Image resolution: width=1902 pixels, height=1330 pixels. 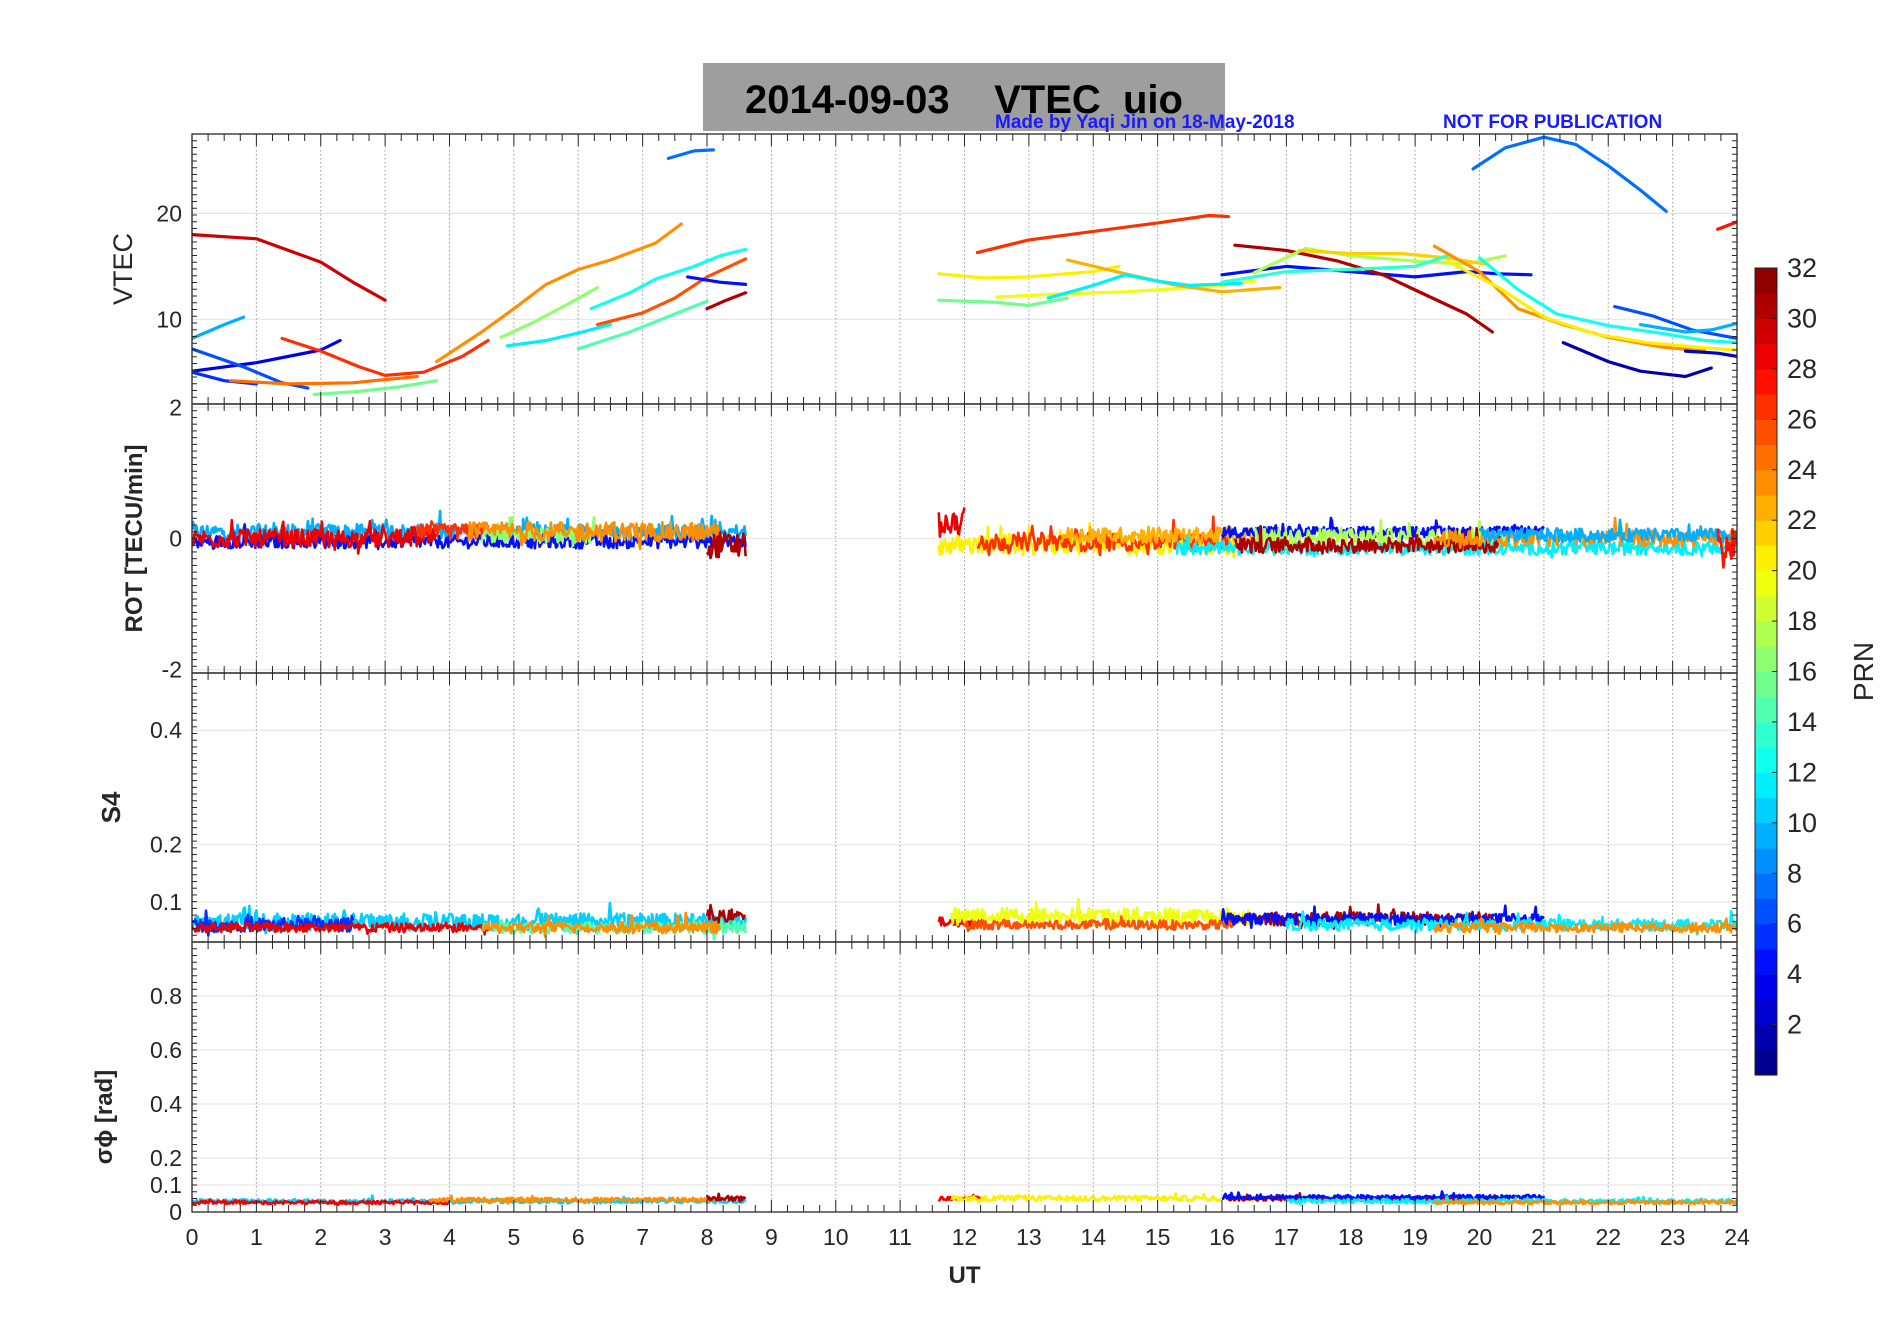 I want to click on y-axis-label: σϕ [rad], so click(x=104, y=1117).